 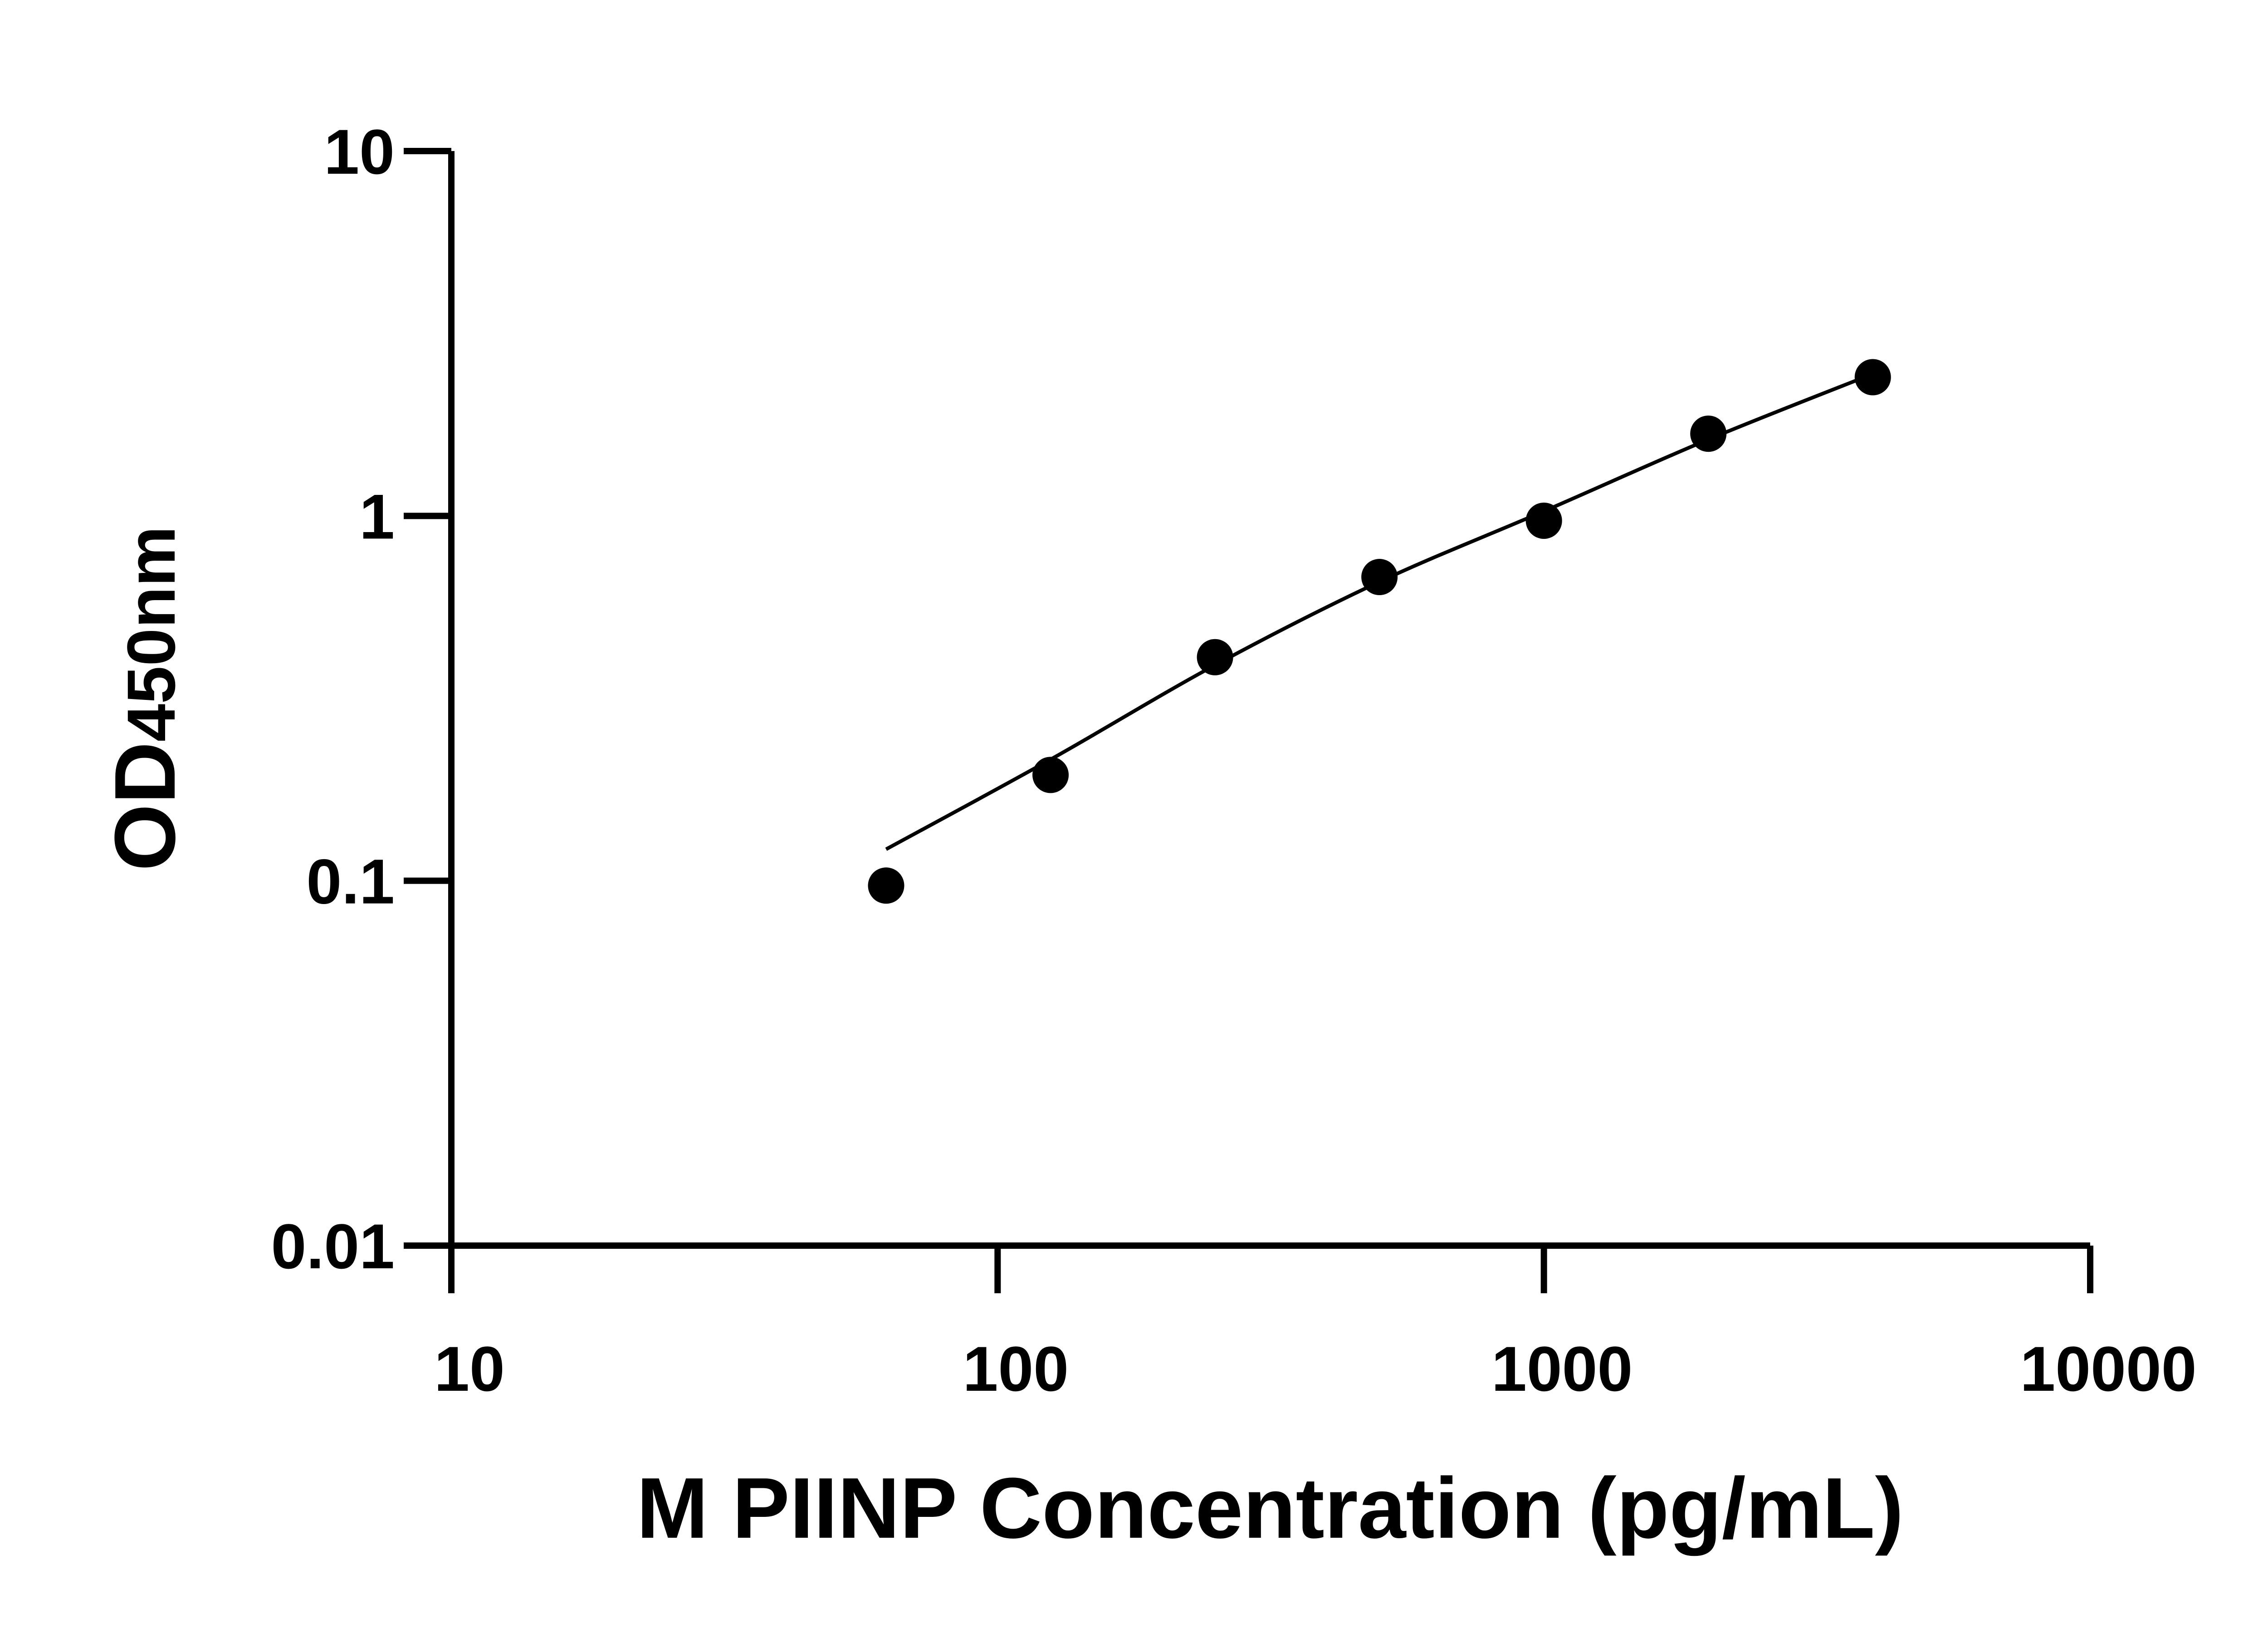 What do you see at coordinates (377, 516) in the screenshot?
I see `y-tick-label: 1` at bounding box center [377, 516].